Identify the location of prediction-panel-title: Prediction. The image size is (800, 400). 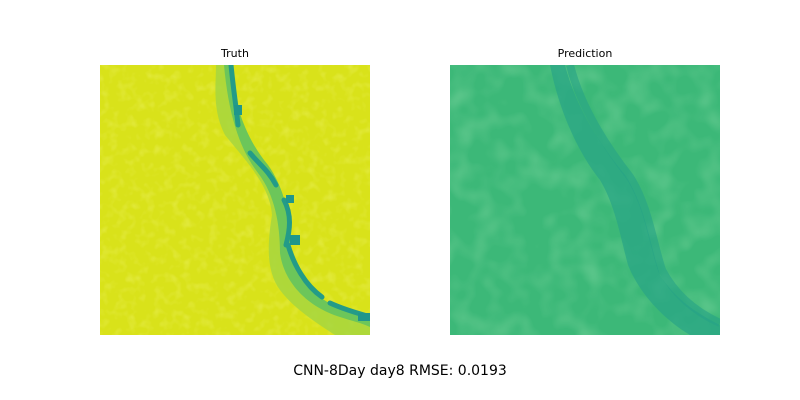
(585, 53).